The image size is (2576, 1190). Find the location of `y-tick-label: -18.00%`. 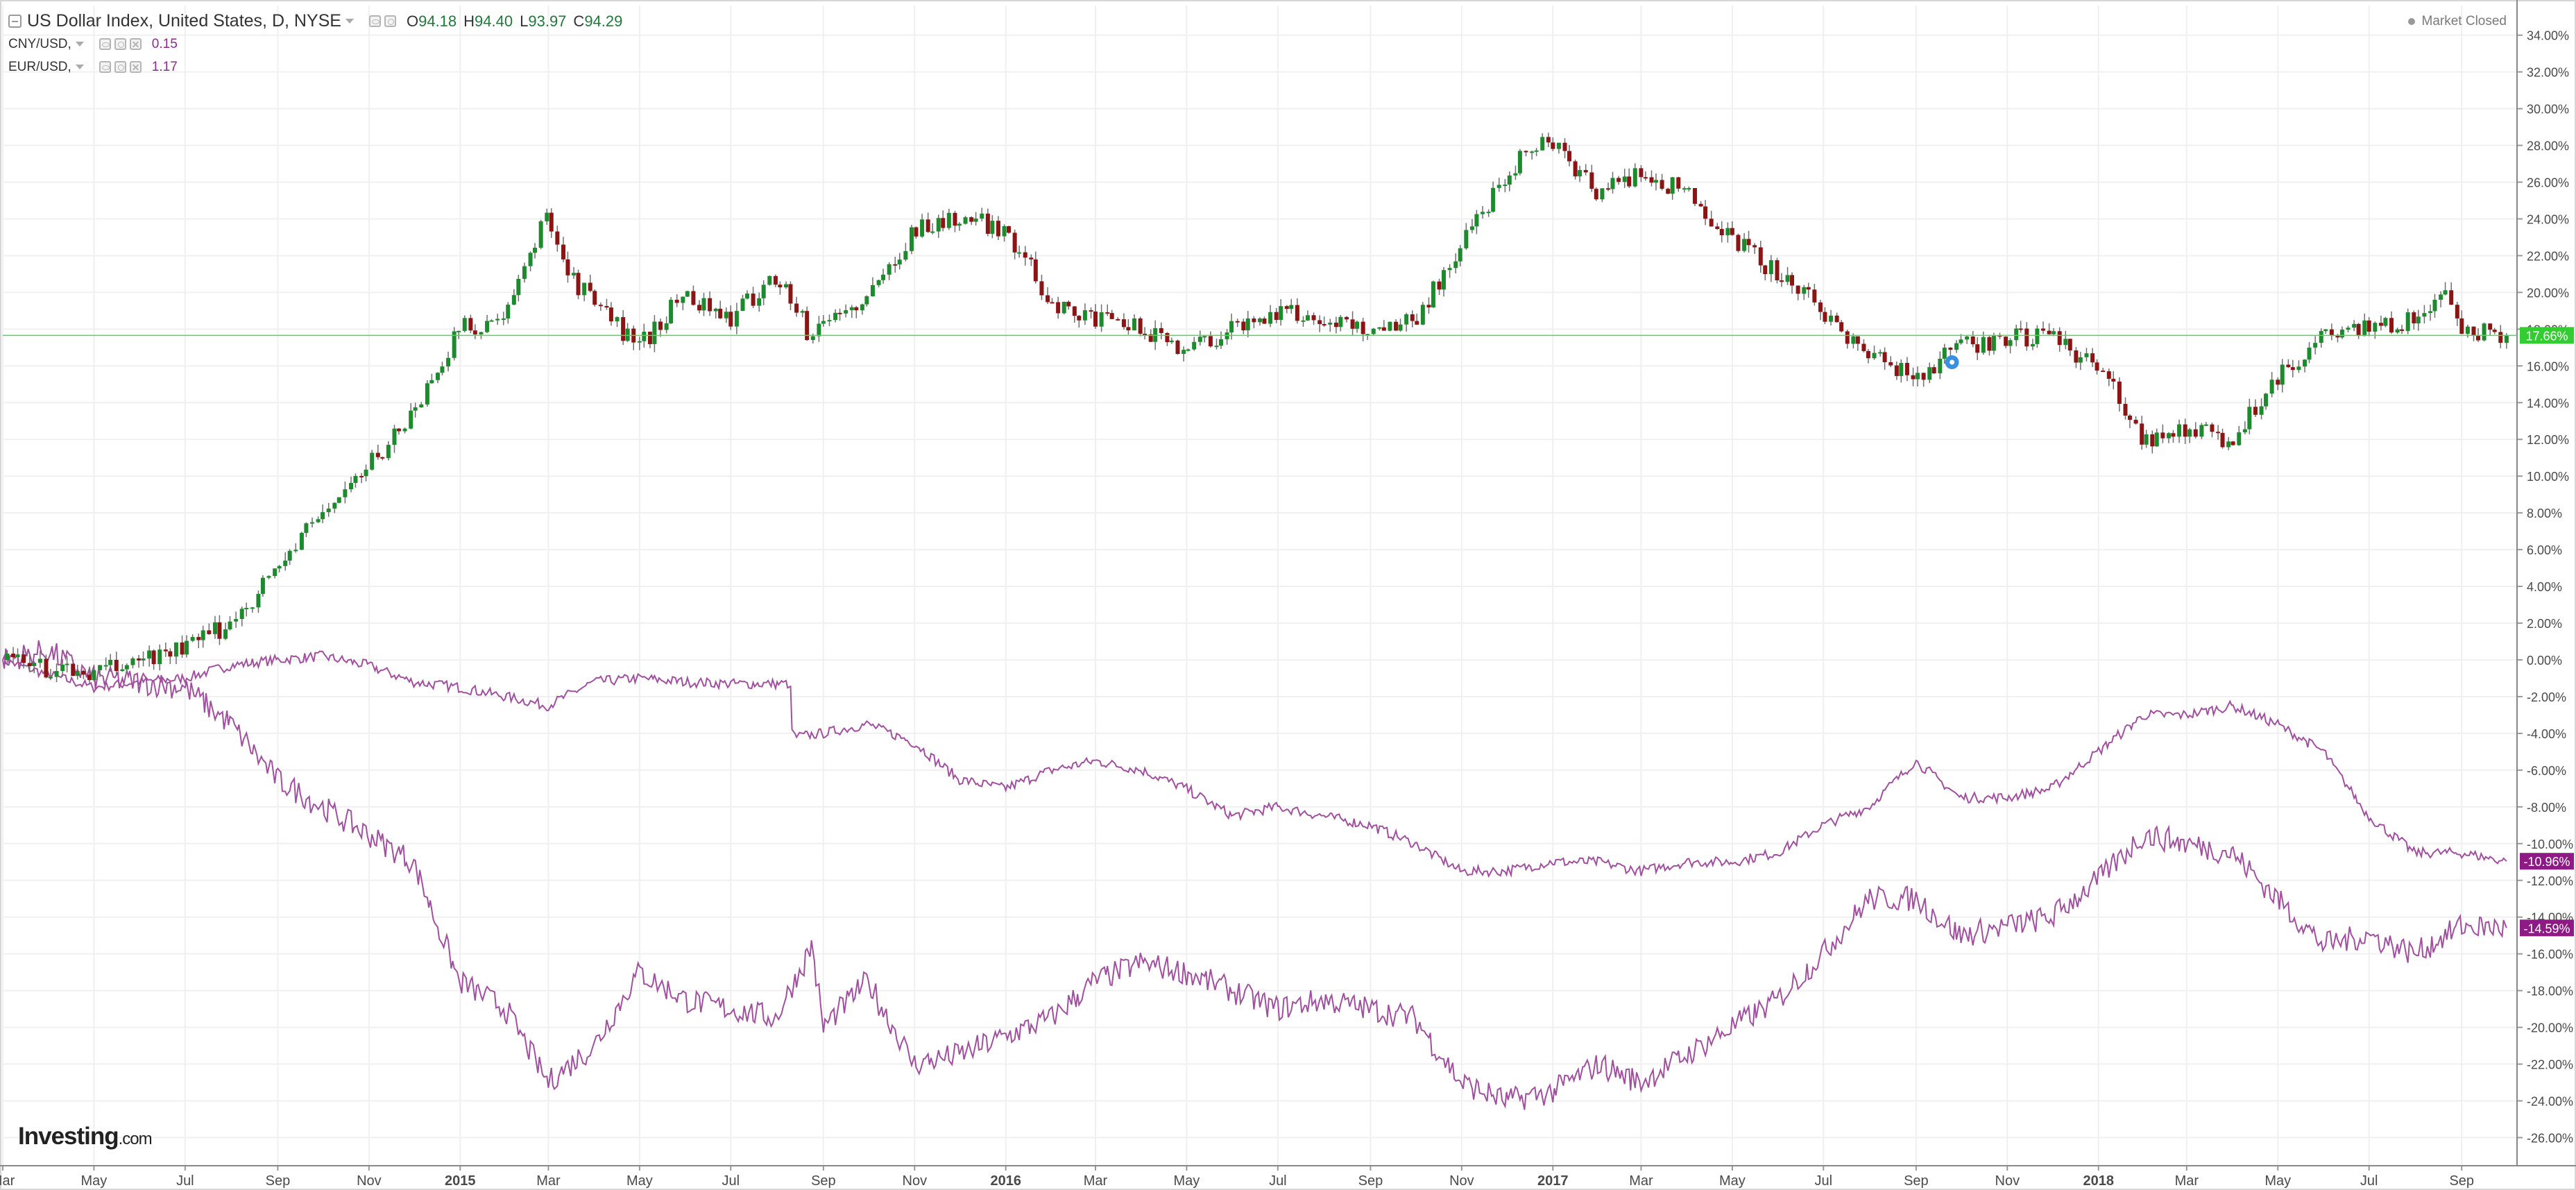

y-tick-label: -18.00% is located at coordinates (2550, 991).